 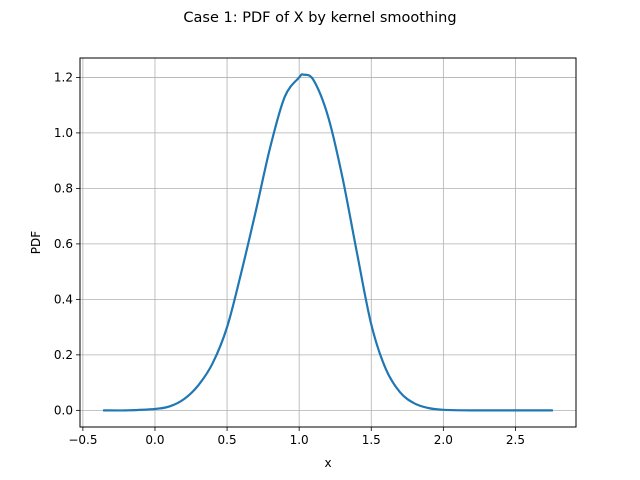 I want to click on x-tick-label: 2.0, so click(x=443, y=440).